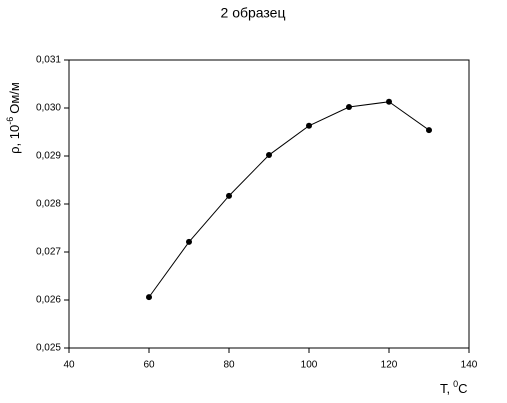 The width and height of the screenshot is (507, 403). Describe the element at coordinates (309, 365) in the screenshot. I see `x-tick-label: 100` at that location.